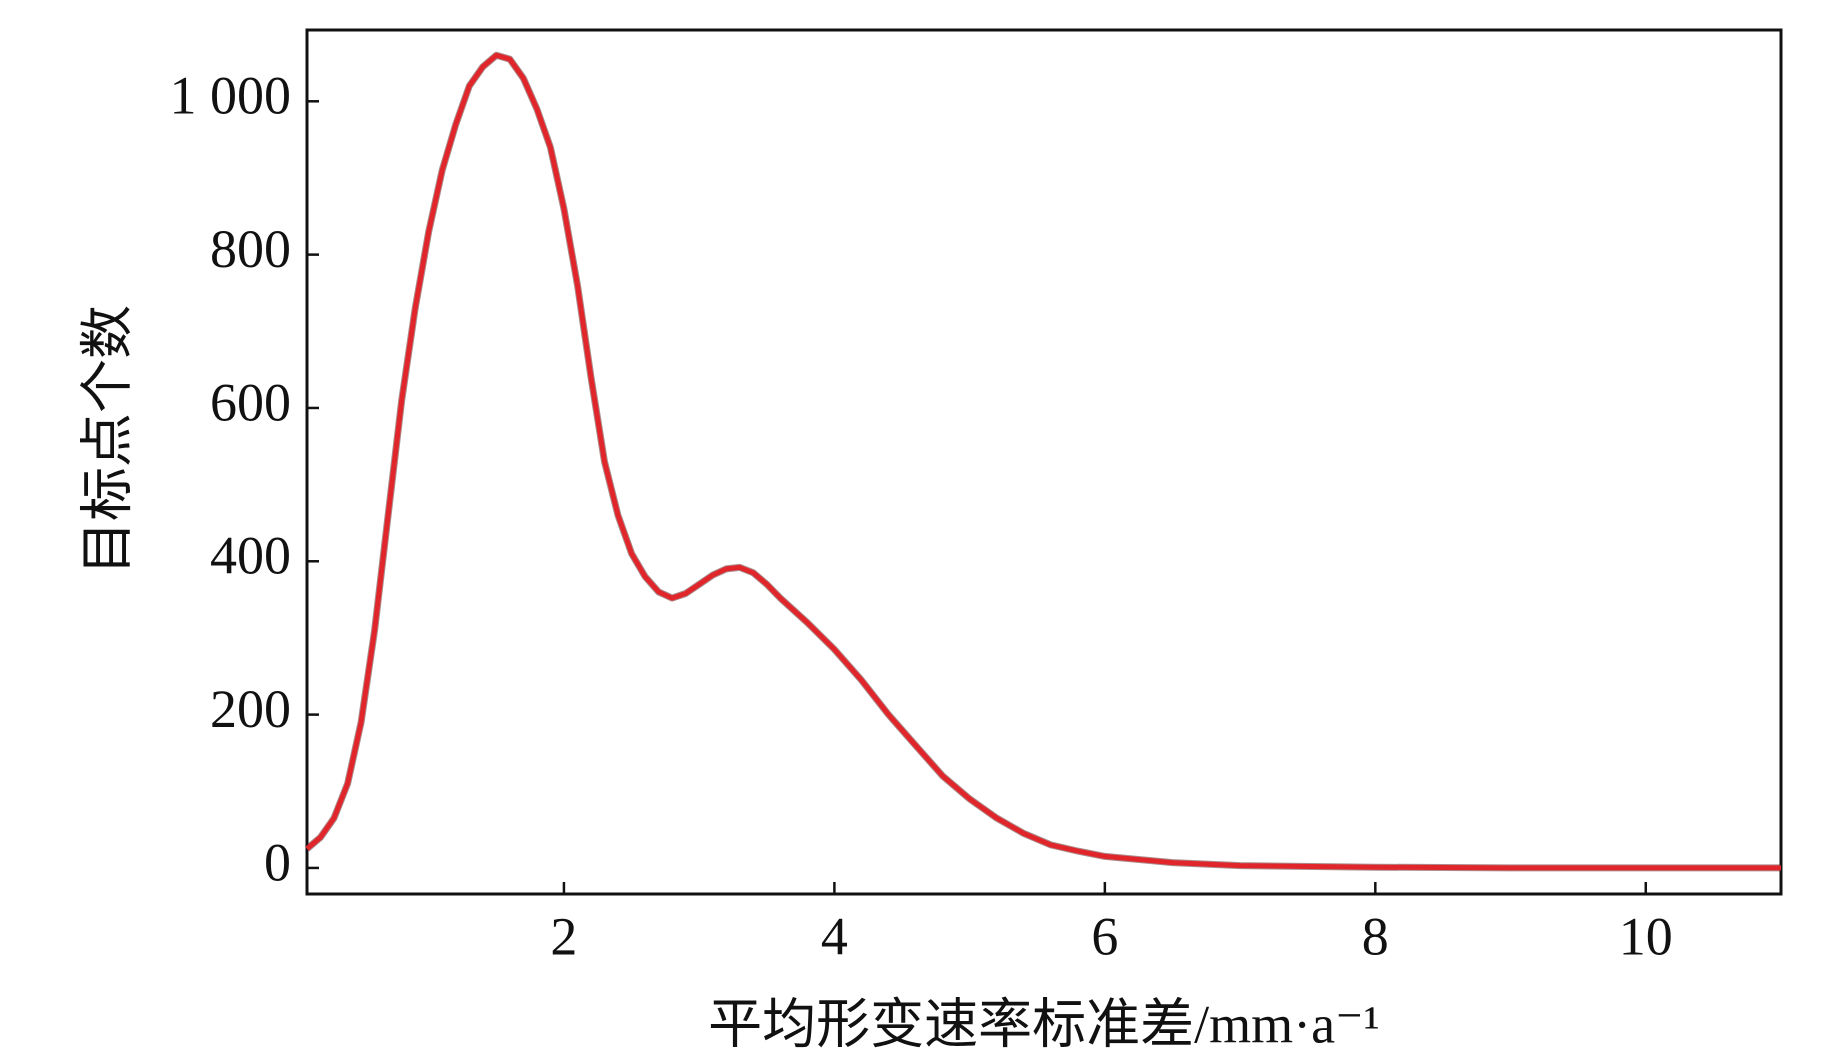 The image size is (1843, 1063). Describe the element at coordinates (231, 96) in the screenshot. I see `y-tick-label: 1 000` at that location.